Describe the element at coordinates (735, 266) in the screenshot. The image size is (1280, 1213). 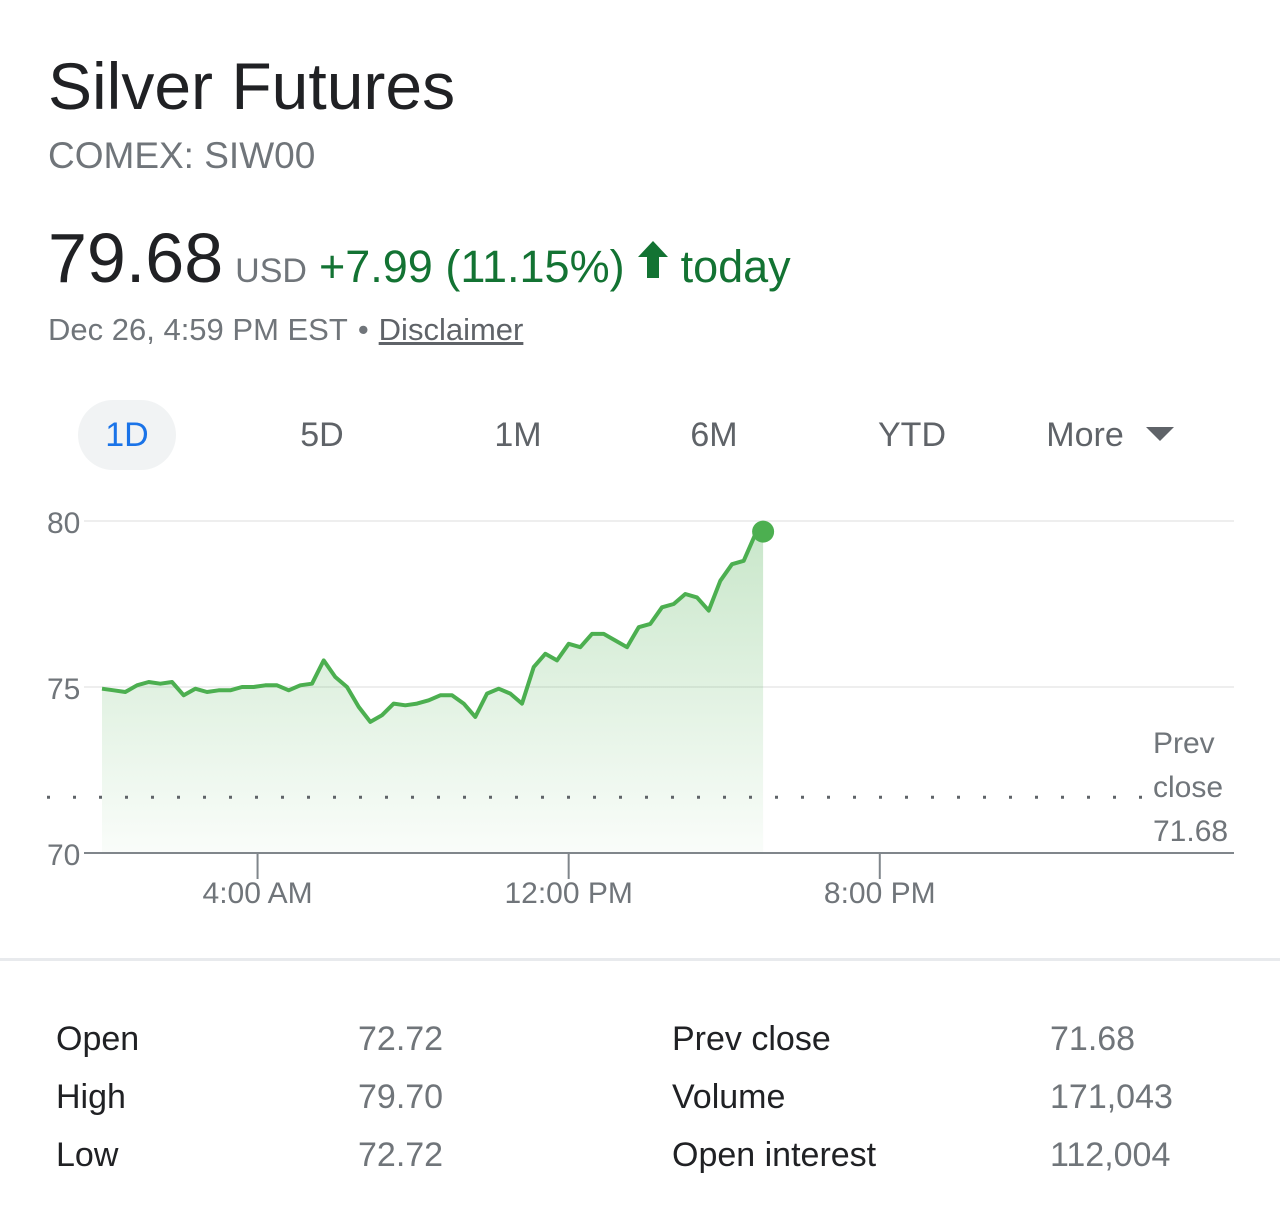
I see `change-period: today` at that location.